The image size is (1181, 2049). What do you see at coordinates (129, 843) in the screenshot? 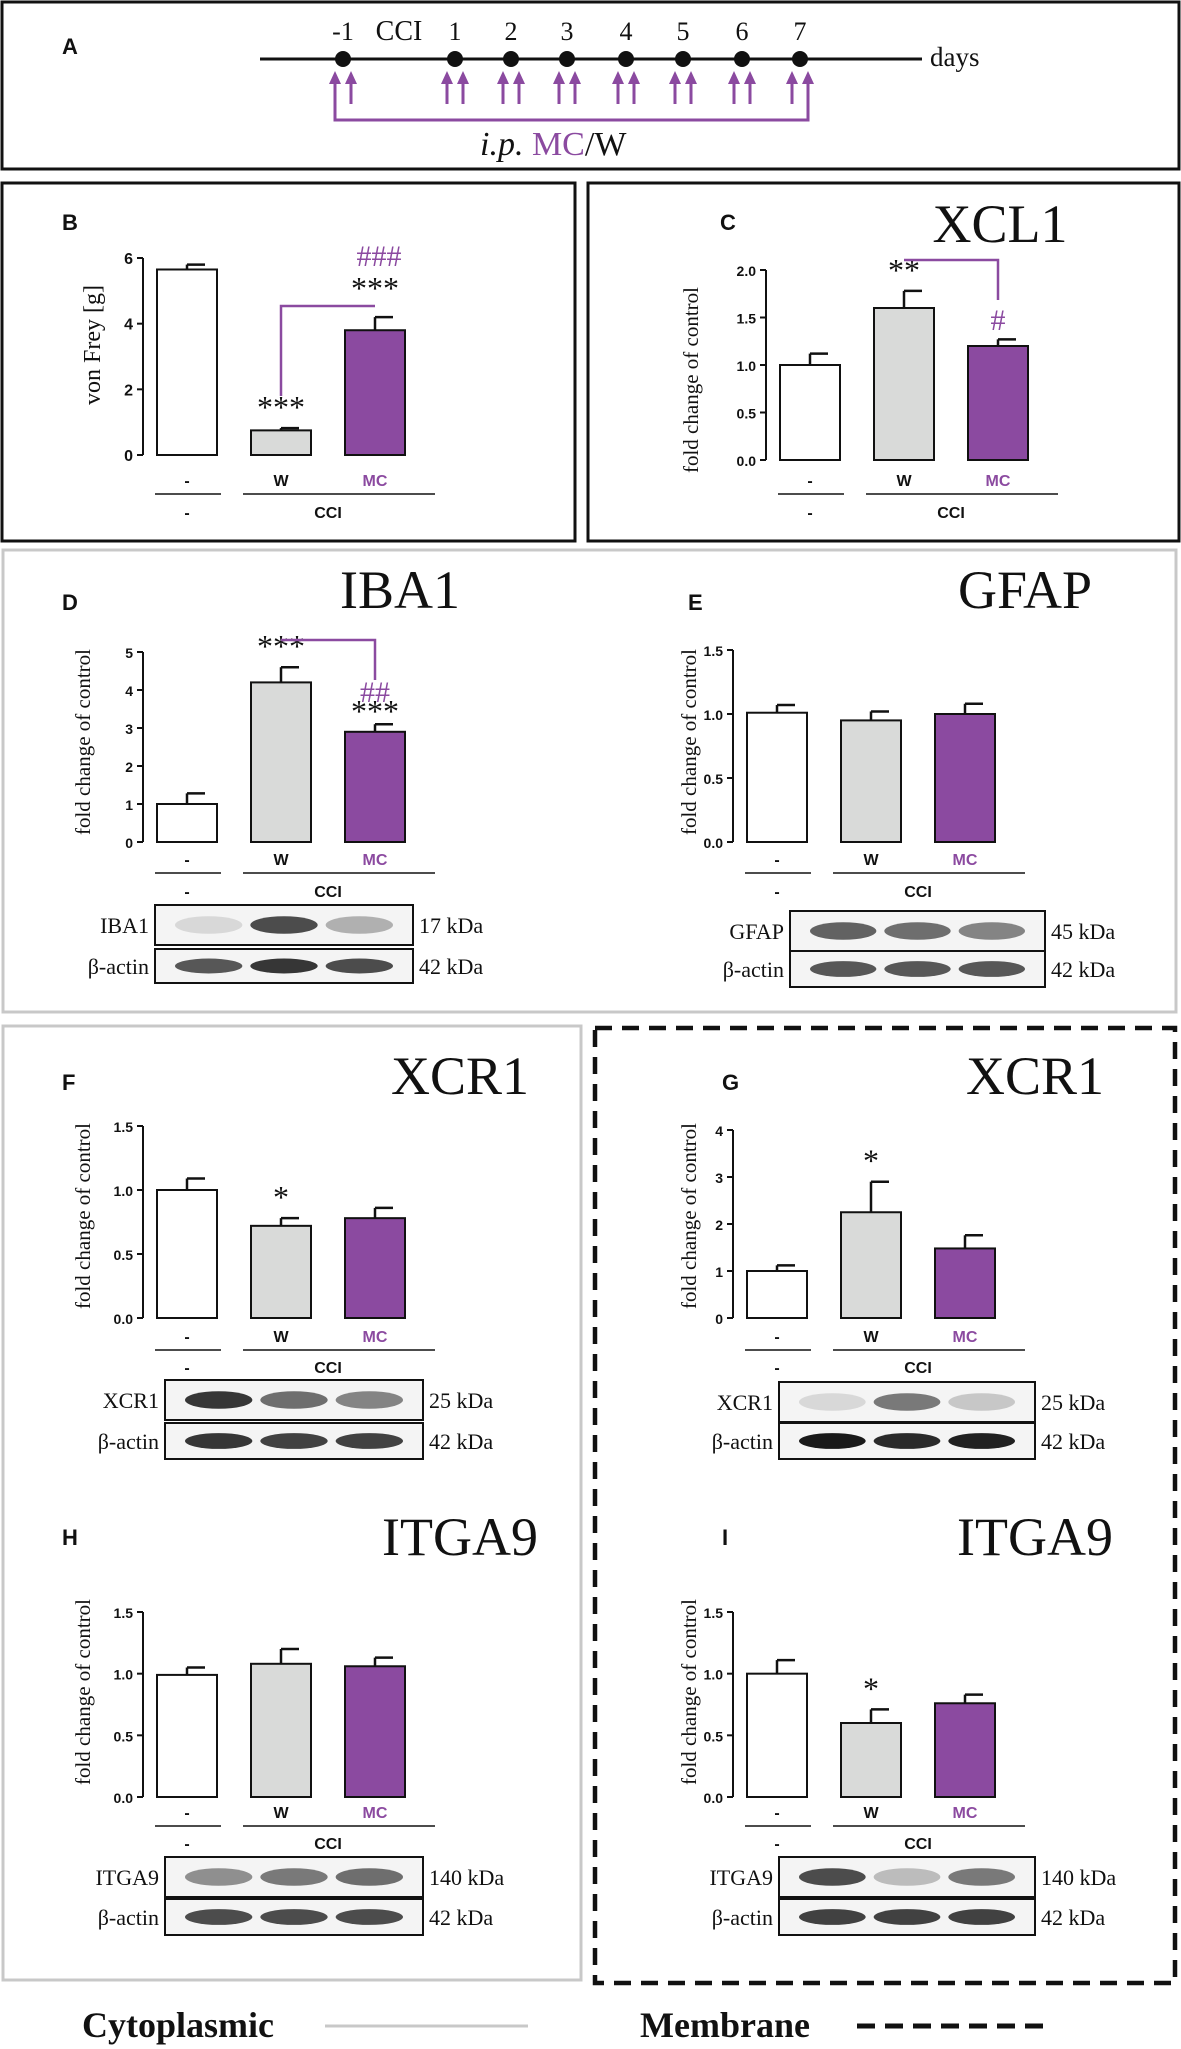
I see `y-tick-label: 0` at bounding box center [129, 843].